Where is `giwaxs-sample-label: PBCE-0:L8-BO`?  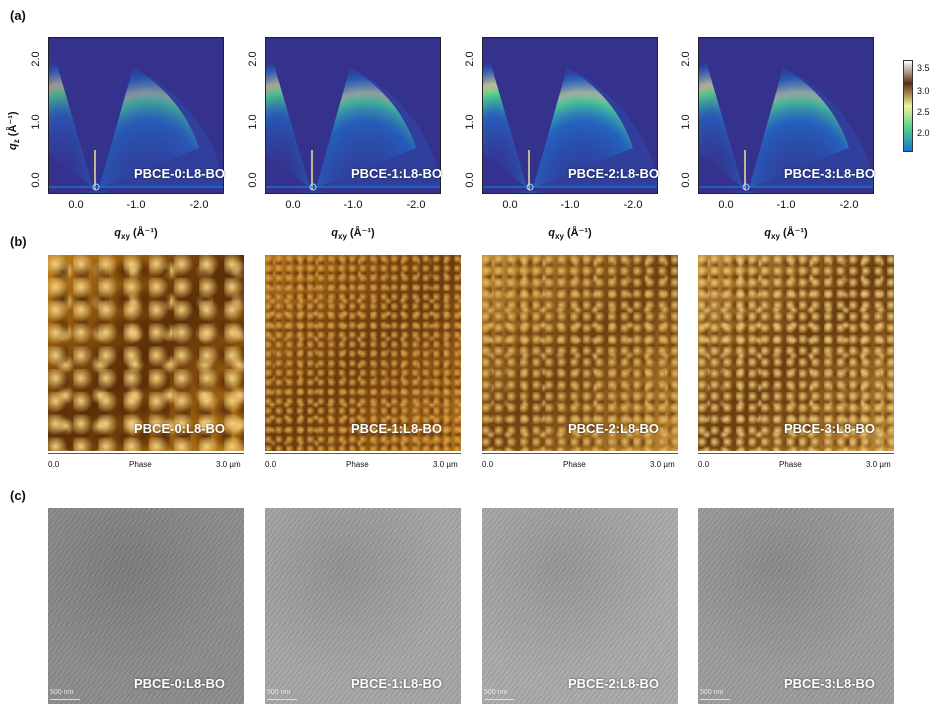
giwaxs-sample-label: PBCE-0:L8-BO is located at coordinates (180, 173).